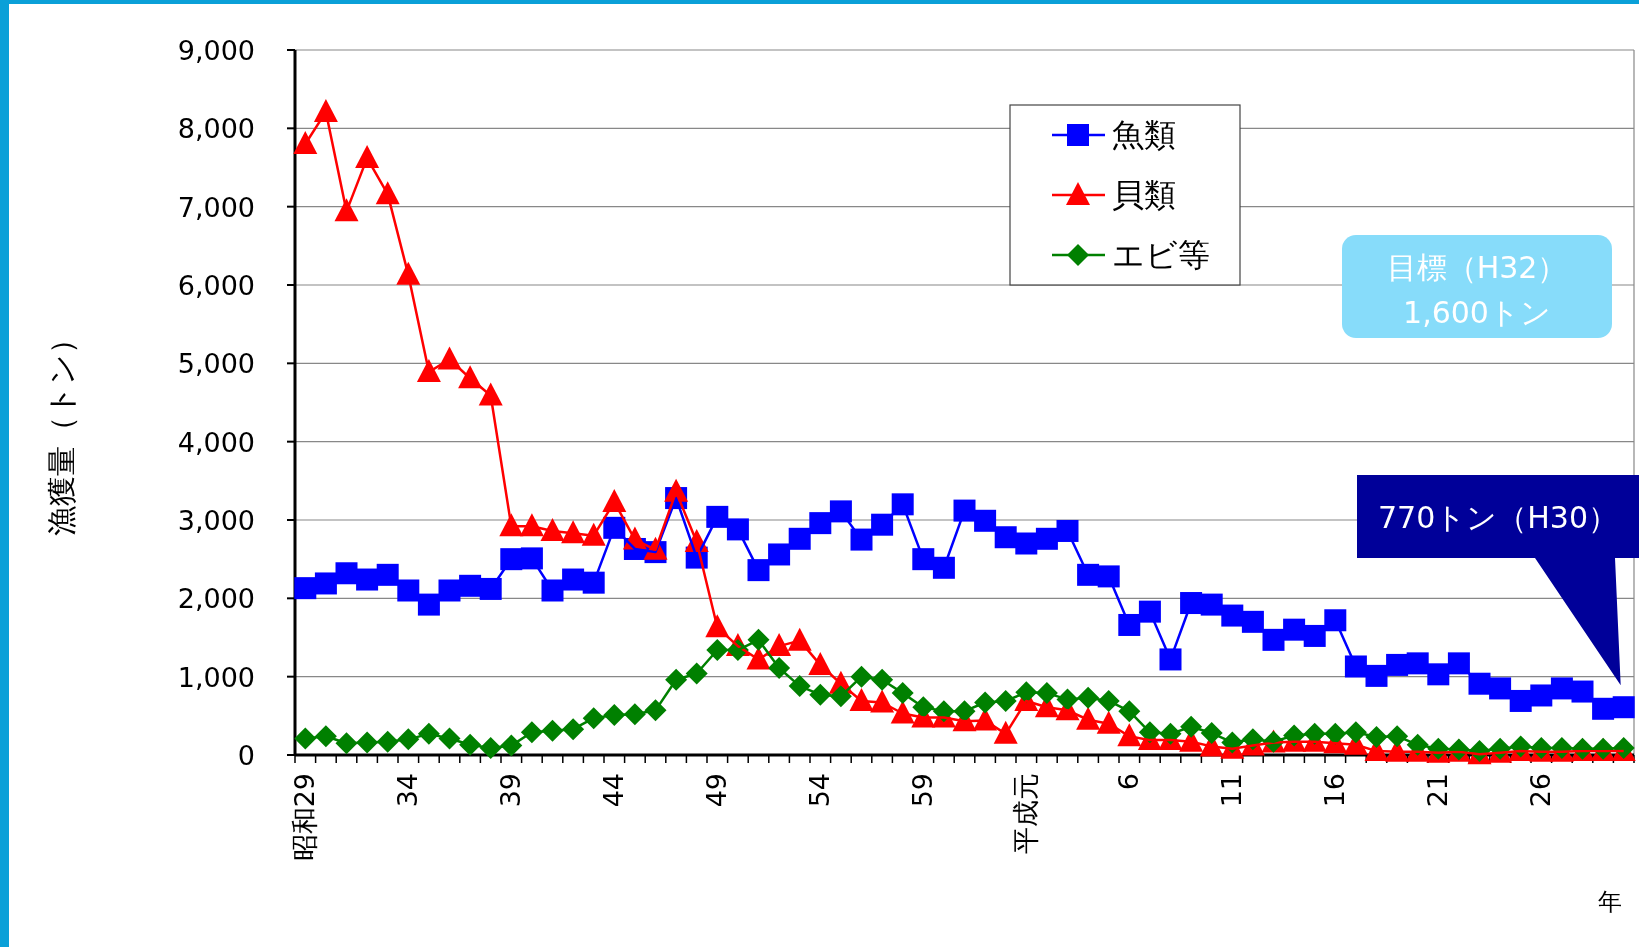  What do you see at coordinates (1144, 135) in the screenshot?
I see `legend-label: 魚類` at bounding box center [1144, 135].